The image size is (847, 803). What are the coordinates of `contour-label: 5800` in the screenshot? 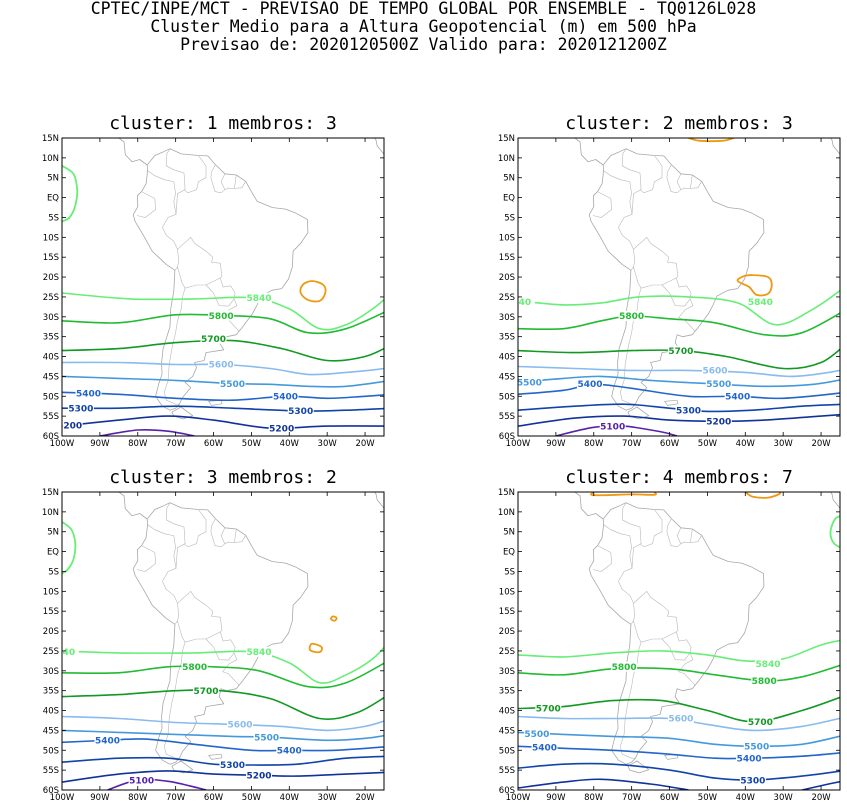 It's located at (631, 317).